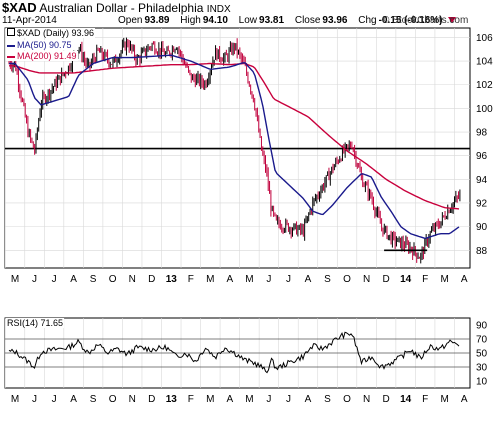 This screenshot has height=426, width=495. I want to click on rsi-ytick-label: 30, so click(482, 368).